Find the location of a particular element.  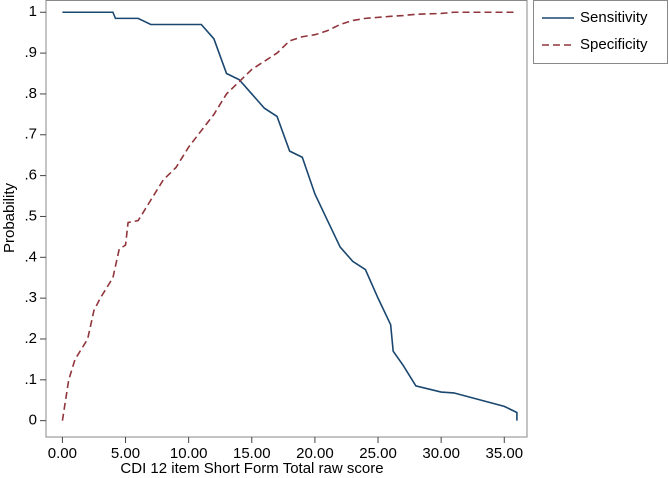

x-axis-label: CDI 12 item Short Form Total raw score is located at coordinates (251, 468).